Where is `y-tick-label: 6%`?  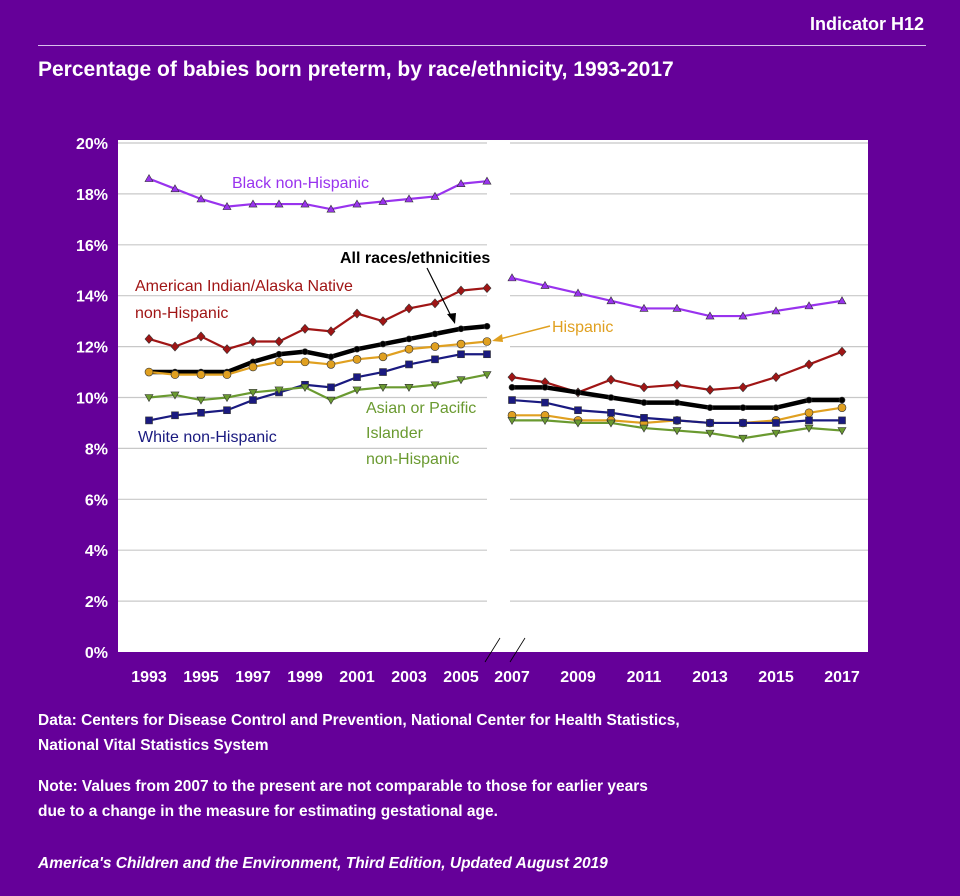 y-tick-label: 6% is located at coordinates (96, 500).